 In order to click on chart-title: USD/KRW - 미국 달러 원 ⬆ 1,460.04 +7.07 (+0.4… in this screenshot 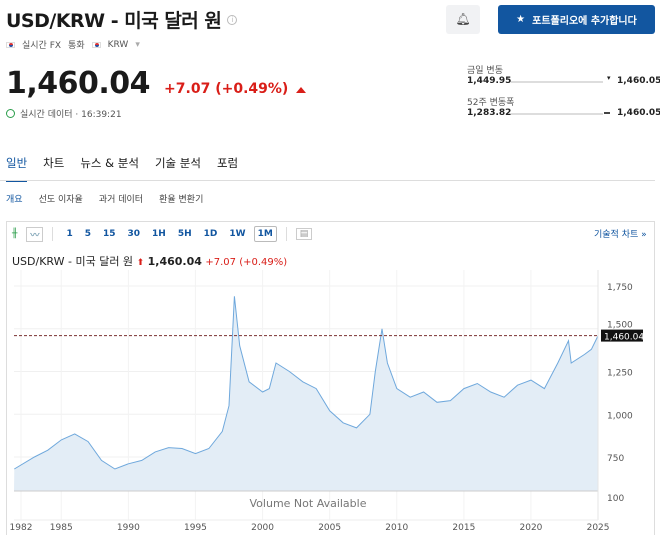, I will do `click(149, 261)`.